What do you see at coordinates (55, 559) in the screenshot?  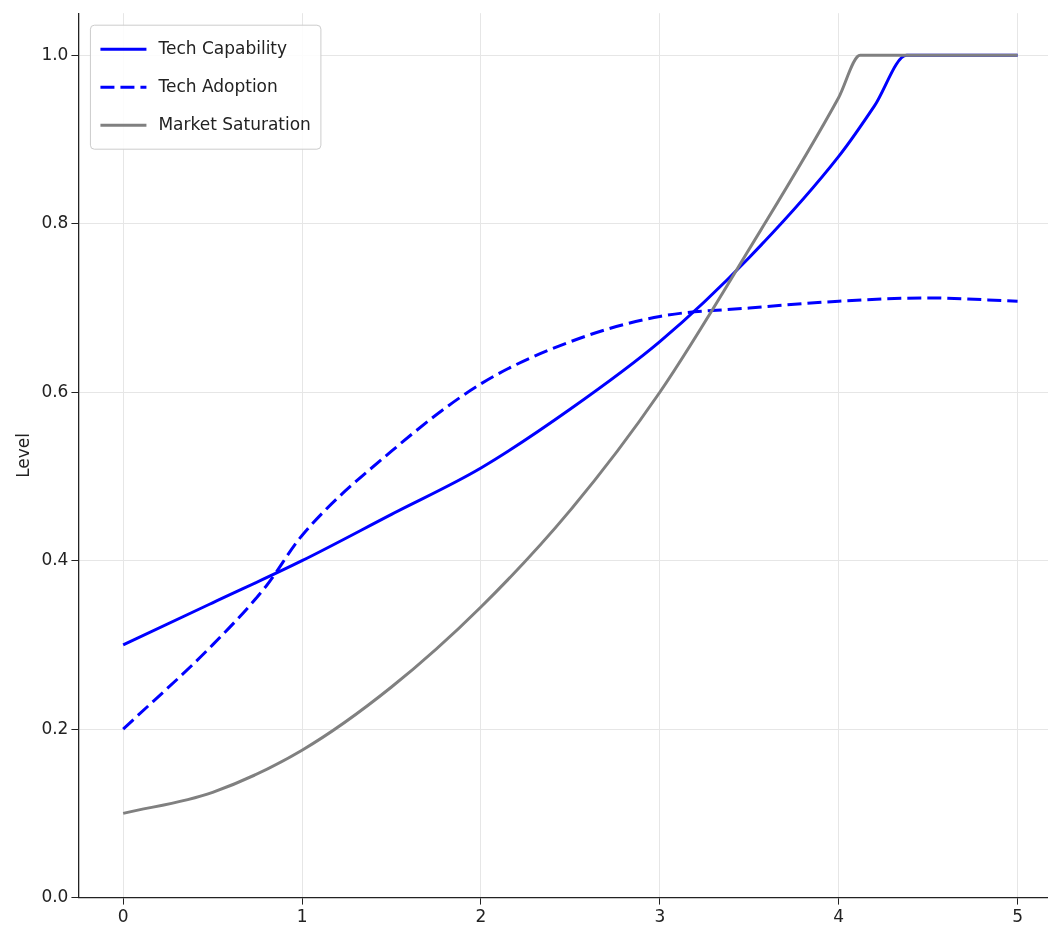 I see `y-tick-label: 0.4` at bounding box center [55, 559].